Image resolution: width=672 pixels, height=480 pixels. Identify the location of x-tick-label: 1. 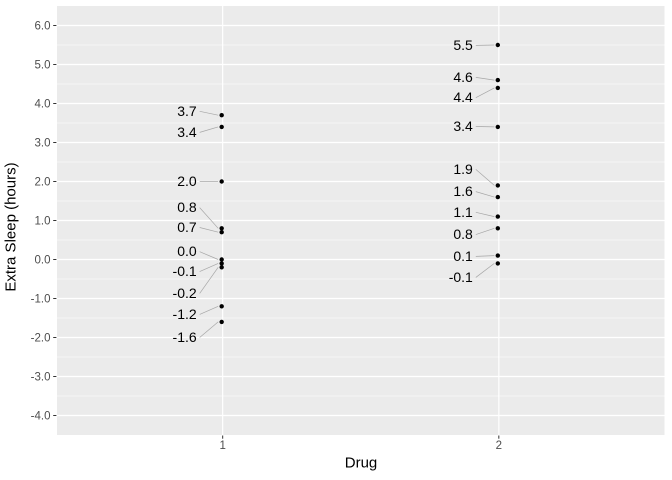
(222, 446).